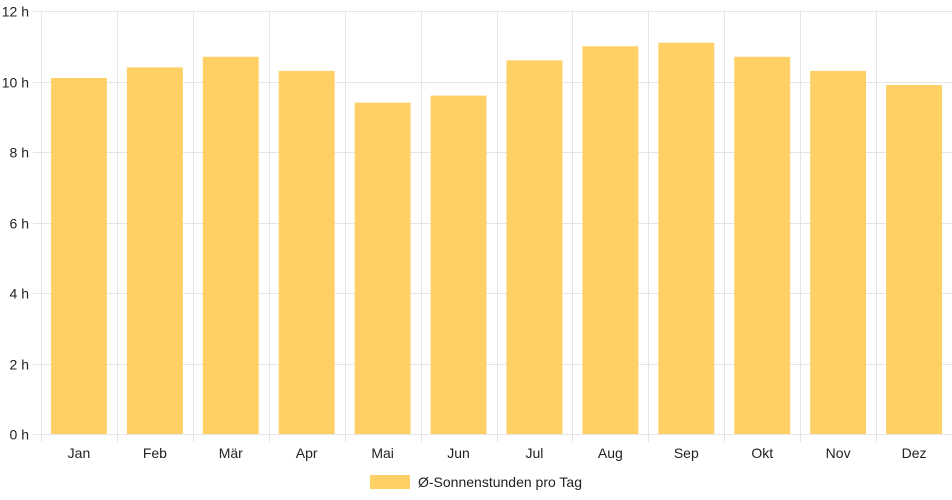 This screenshot has width=952, height=500. I want to click on x-tick-label: Dez, so click(914, 453).